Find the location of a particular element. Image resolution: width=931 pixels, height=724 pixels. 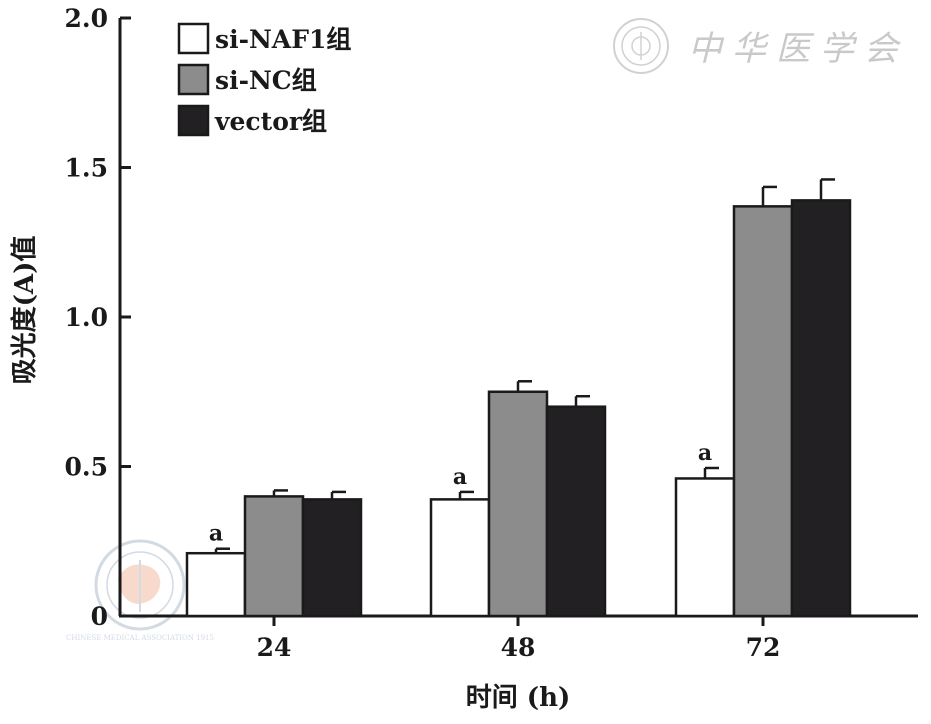

watermark-top: 中华医学会 is located at coordinates (760, 46).